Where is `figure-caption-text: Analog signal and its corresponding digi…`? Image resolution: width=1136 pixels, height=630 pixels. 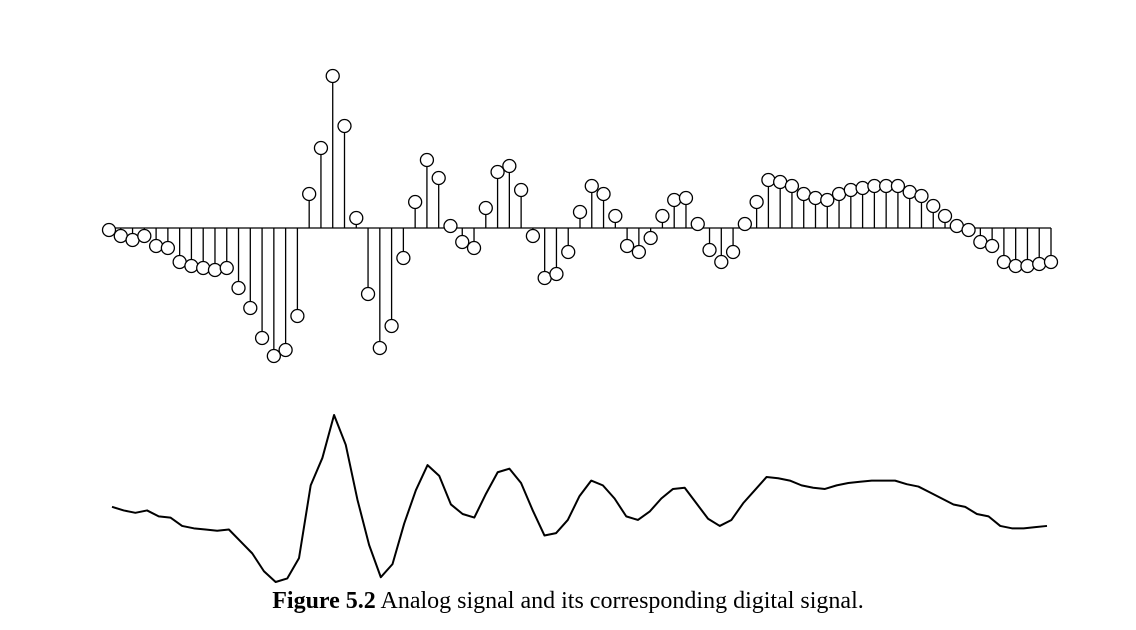 figure-caption-text: Analog signal and its corresponding digi… is located at coordinates (622, 601).